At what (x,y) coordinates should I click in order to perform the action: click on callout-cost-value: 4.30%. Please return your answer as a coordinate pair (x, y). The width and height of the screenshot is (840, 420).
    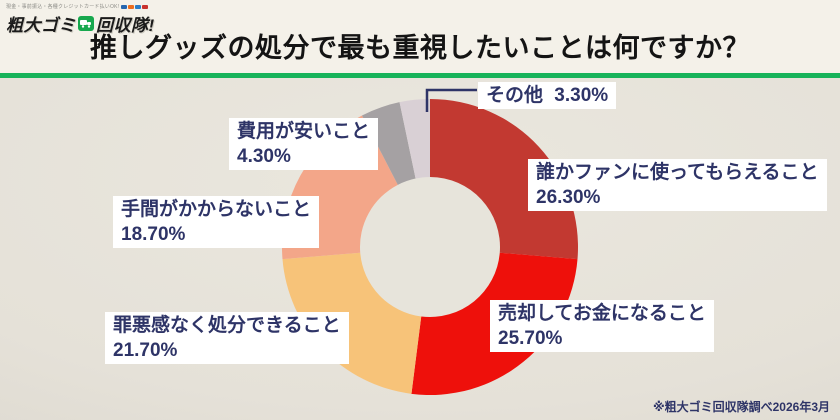
    Looking at the image, I should click on (264, 156).